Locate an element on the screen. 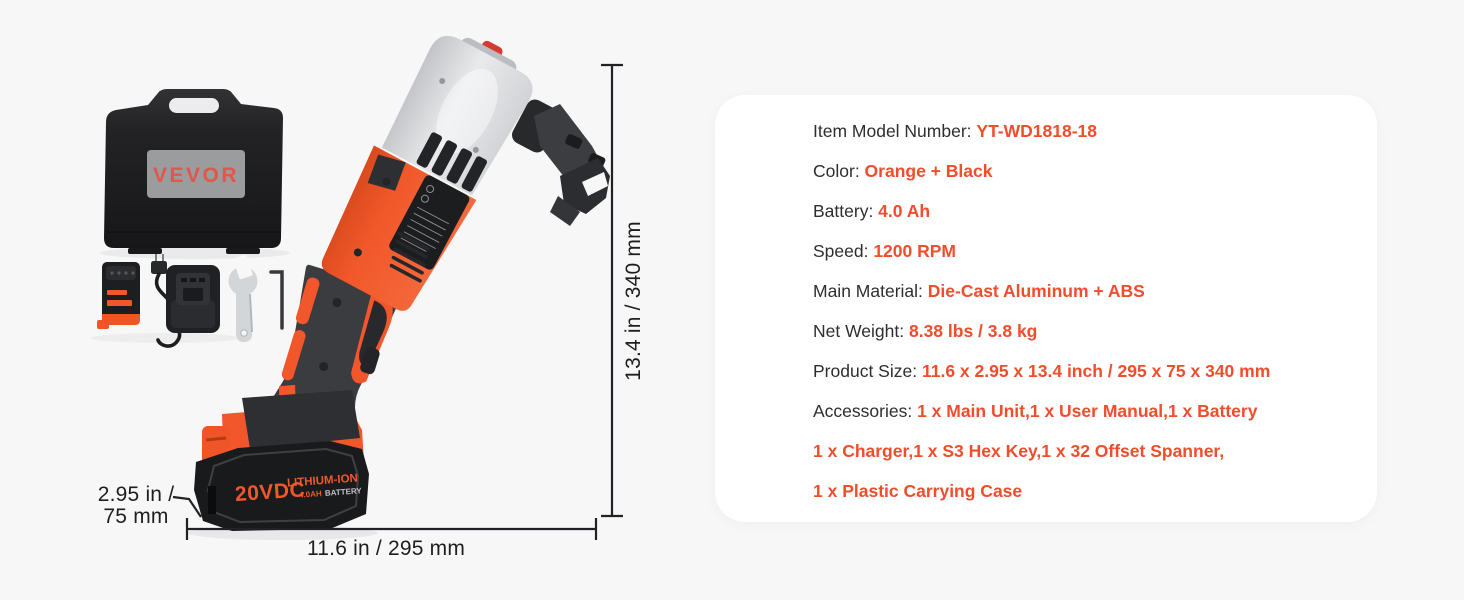 The height and width of the screenshot is (600, 1464). motor-head is located at coordinates (457, 115).